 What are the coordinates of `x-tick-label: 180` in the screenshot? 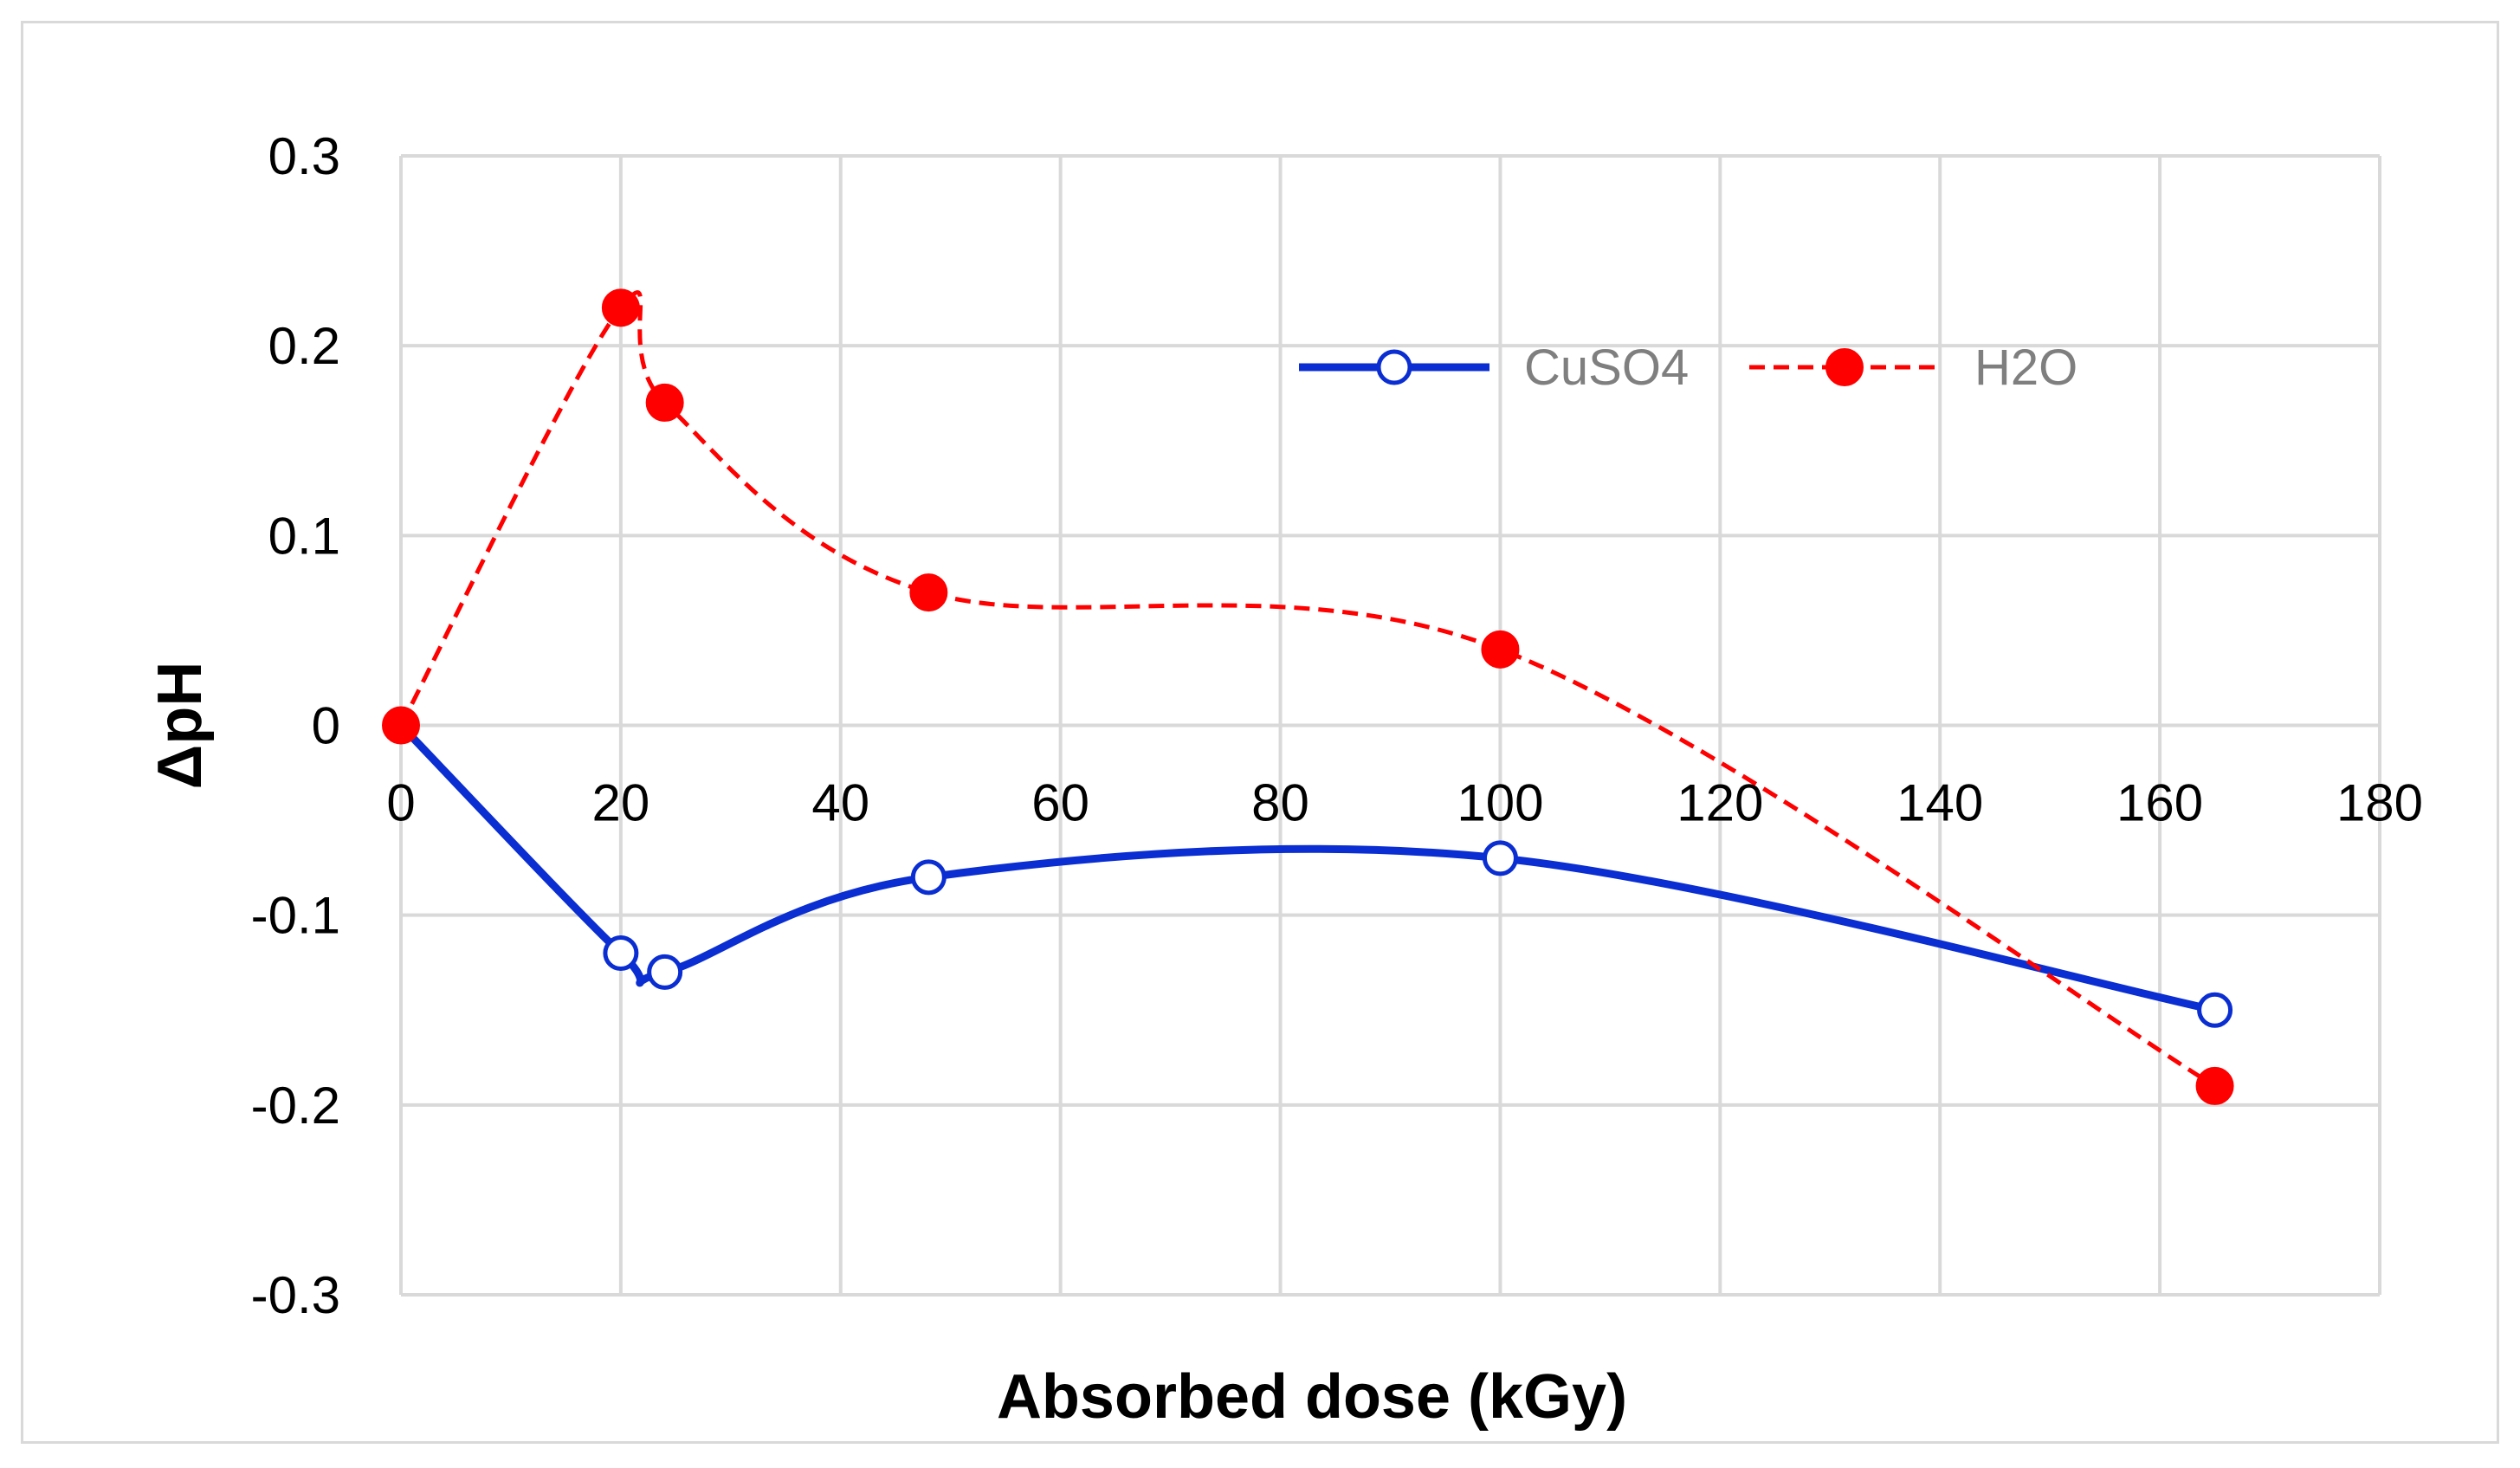 It's located at (2379, 803).